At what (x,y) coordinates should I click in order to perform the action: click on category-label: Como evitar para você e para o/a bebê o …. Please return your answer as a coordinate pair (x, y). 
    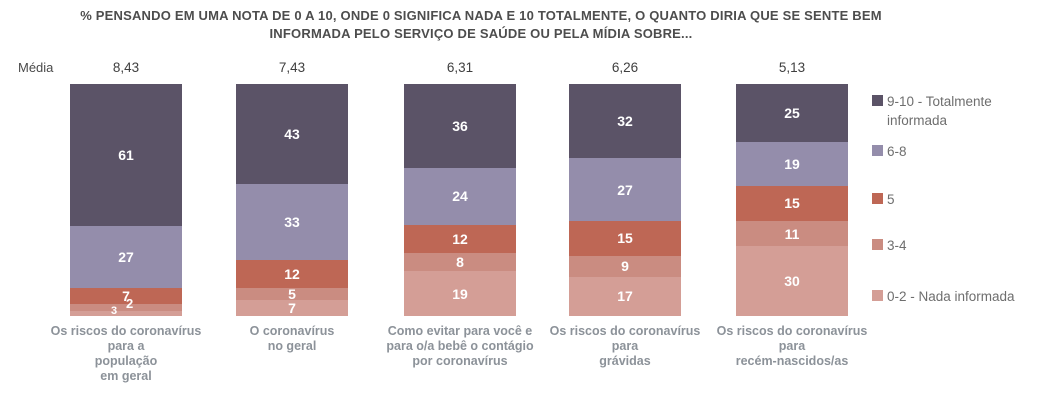
    Looking at the image, I should click on (460, 346).